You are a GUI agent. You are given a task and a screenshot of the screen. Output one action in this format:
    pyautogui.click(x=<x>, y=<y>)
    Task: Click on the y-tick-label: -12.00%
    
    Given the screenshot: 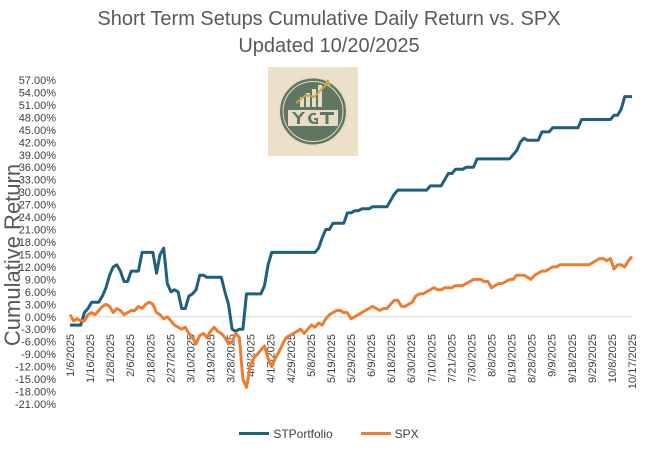 What is the action you would take?
    pyautogui.click(x=35, y=368)
    